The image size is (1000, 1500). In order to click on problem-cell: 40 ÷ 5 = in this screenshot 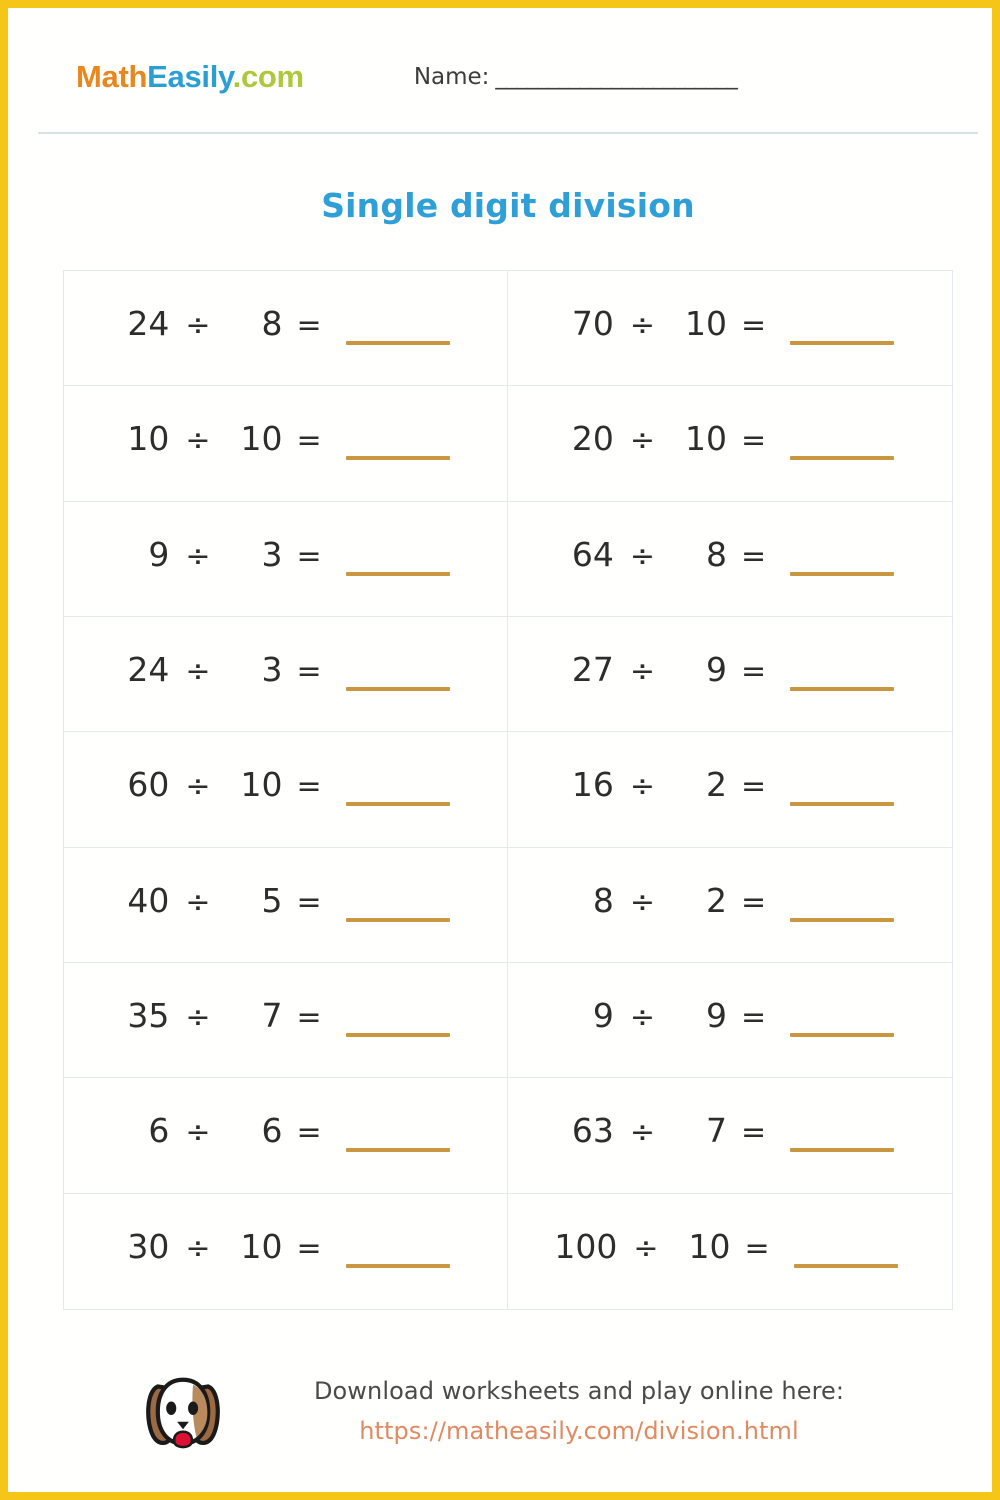, I will do `click(286, 905)`.